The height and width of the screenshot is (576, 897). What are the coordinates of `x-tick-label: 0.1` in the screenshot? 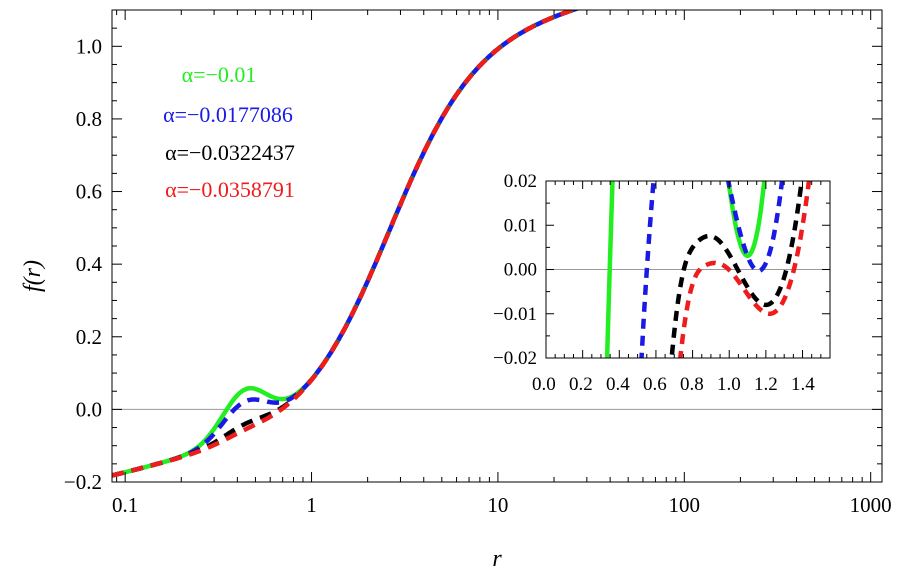 It's located at (125, 505).